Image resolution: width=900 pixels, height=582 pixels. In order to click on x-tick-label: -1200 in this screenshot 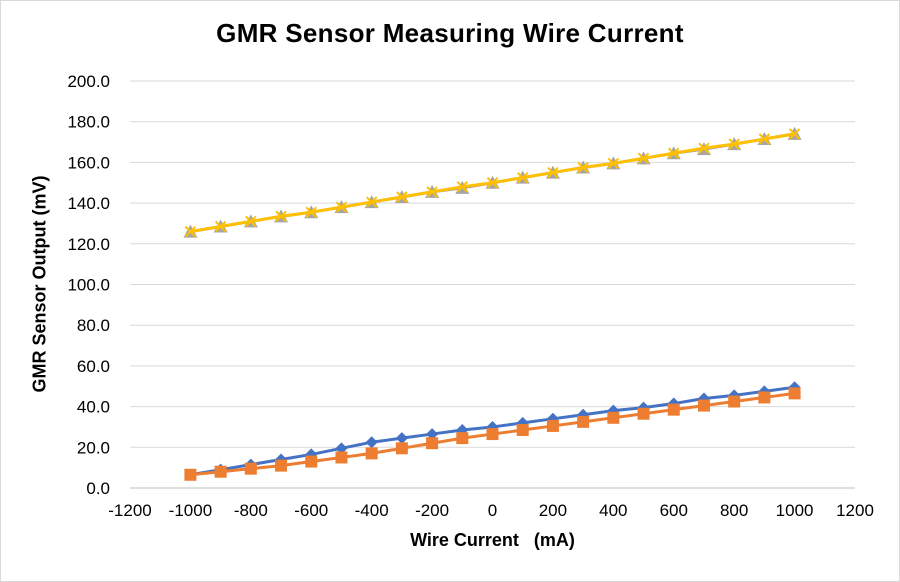, I will do `click(129, 510)`.